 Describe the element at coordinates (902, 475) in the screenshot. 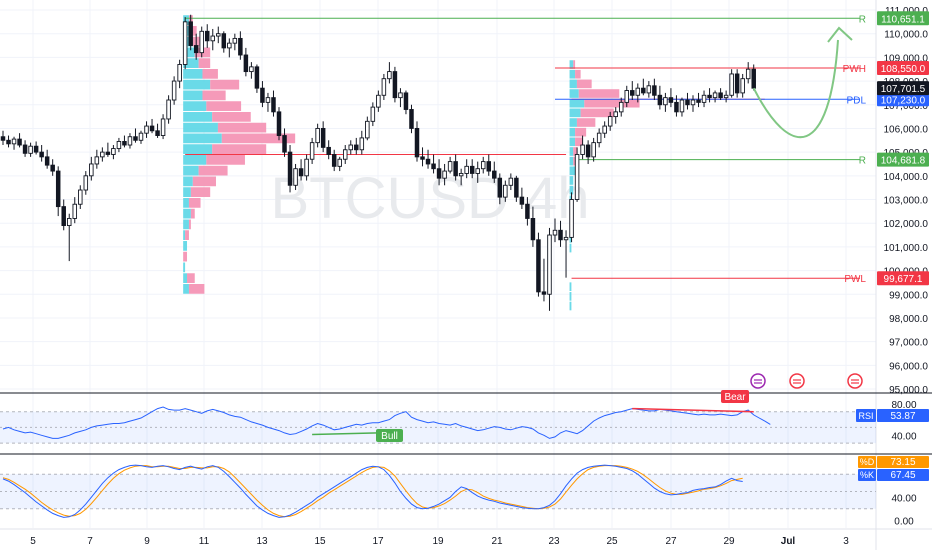

I see `stoch-series-value: 67.45` at that location.